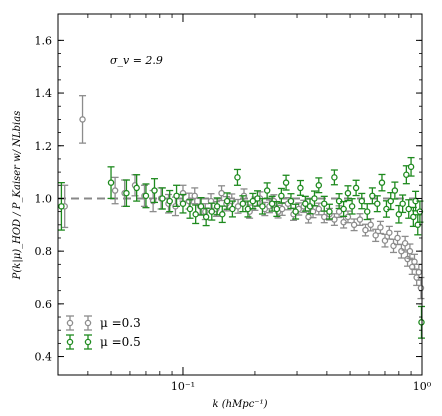  I want to click on y-tick-label: 1.0, so click(44, 198).